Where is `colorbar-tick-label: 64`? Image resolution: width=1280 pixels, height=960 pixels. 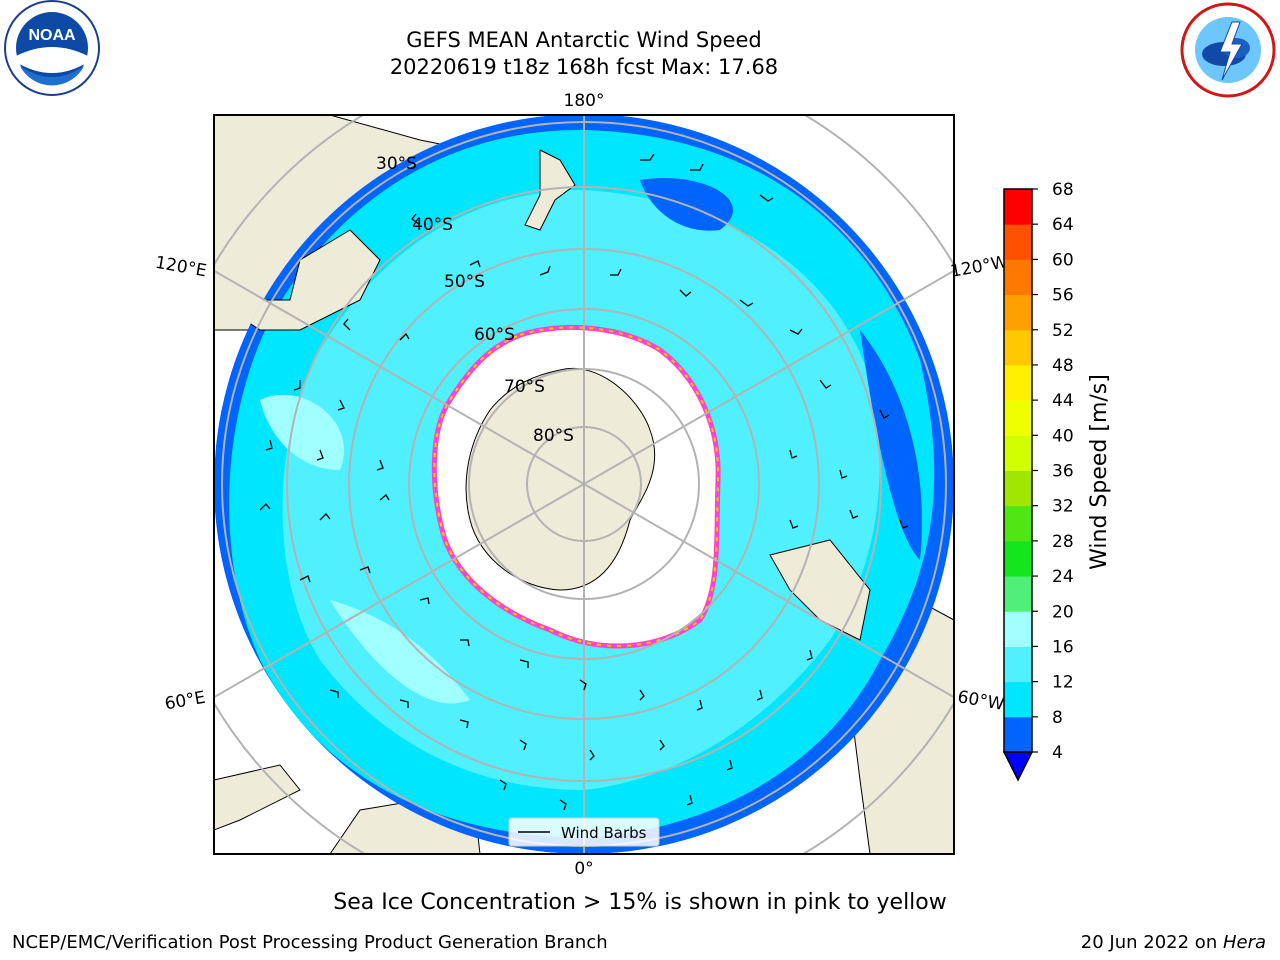
colorbar-tick-label: 64 is located at coordinates (1063, 225).